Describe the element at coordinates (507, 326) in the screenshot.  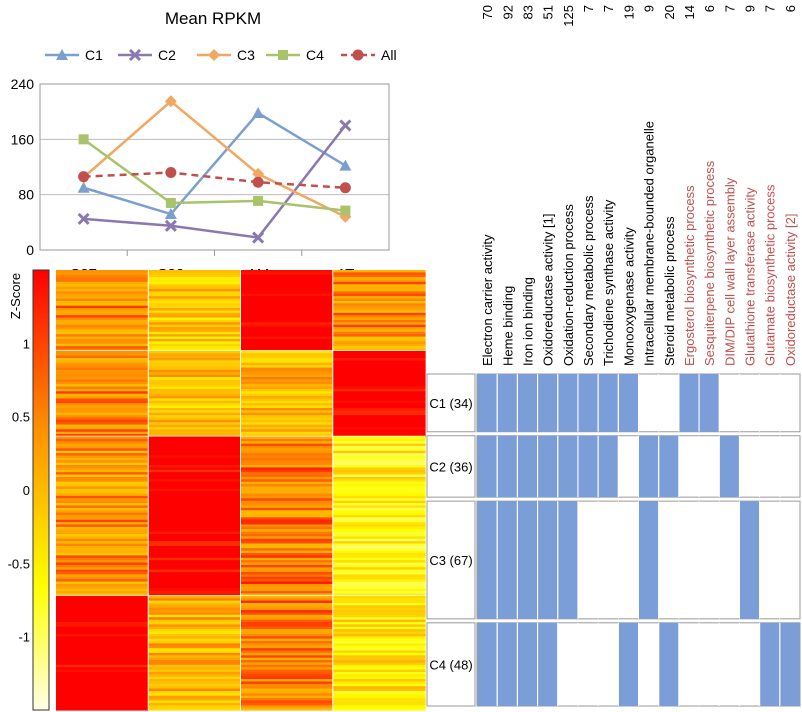
I see `term-label: Heme binding` at that location.